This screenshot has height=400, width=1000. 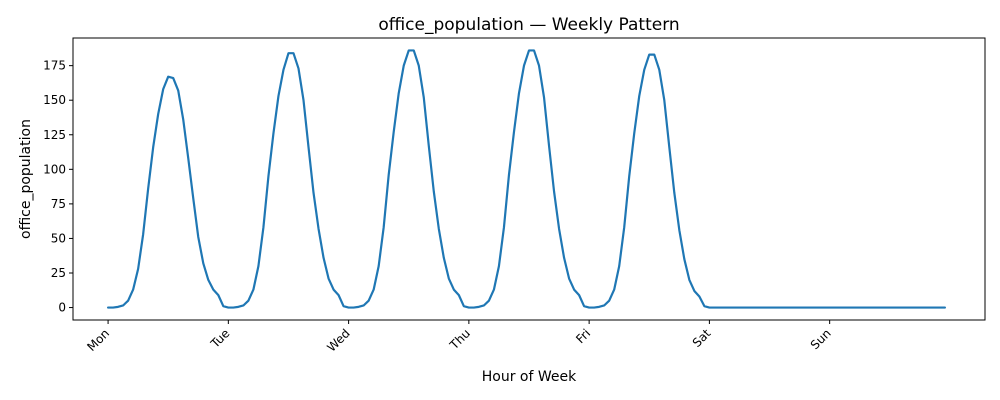 What do you see at coordinates (821, 339) in the screenshot?
I see `x-tick-label: Sun` at bounding box center [821, 339].